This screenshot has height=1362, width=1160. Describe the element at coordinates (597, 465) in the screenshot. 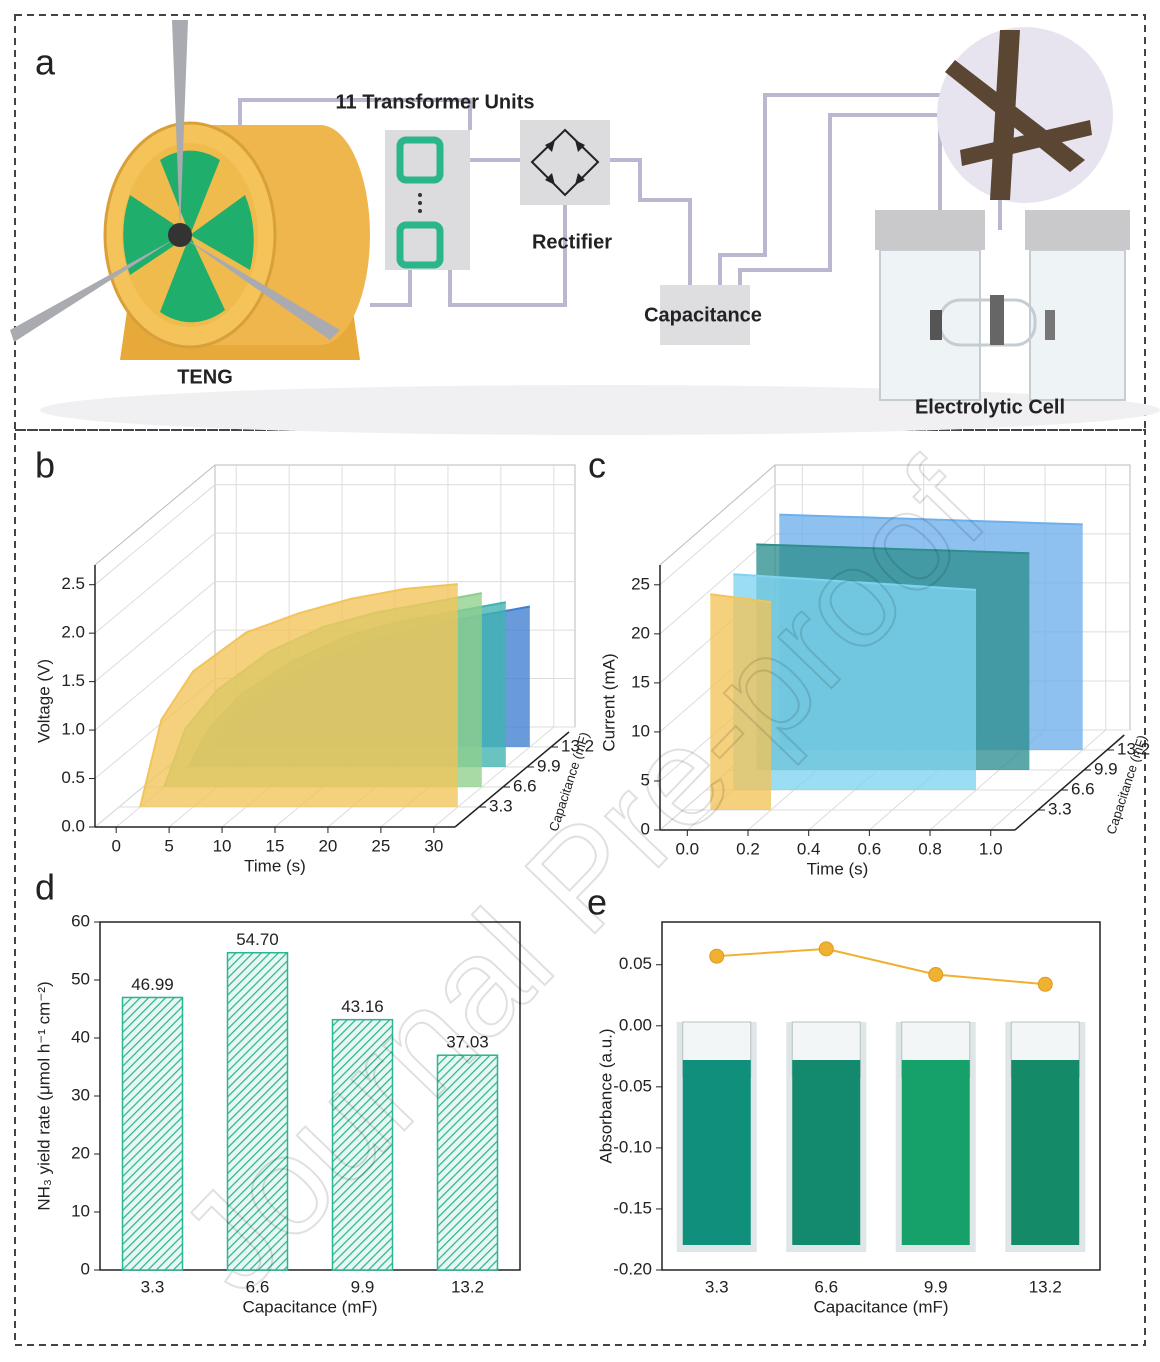

I see `panel-label: c` at that location.